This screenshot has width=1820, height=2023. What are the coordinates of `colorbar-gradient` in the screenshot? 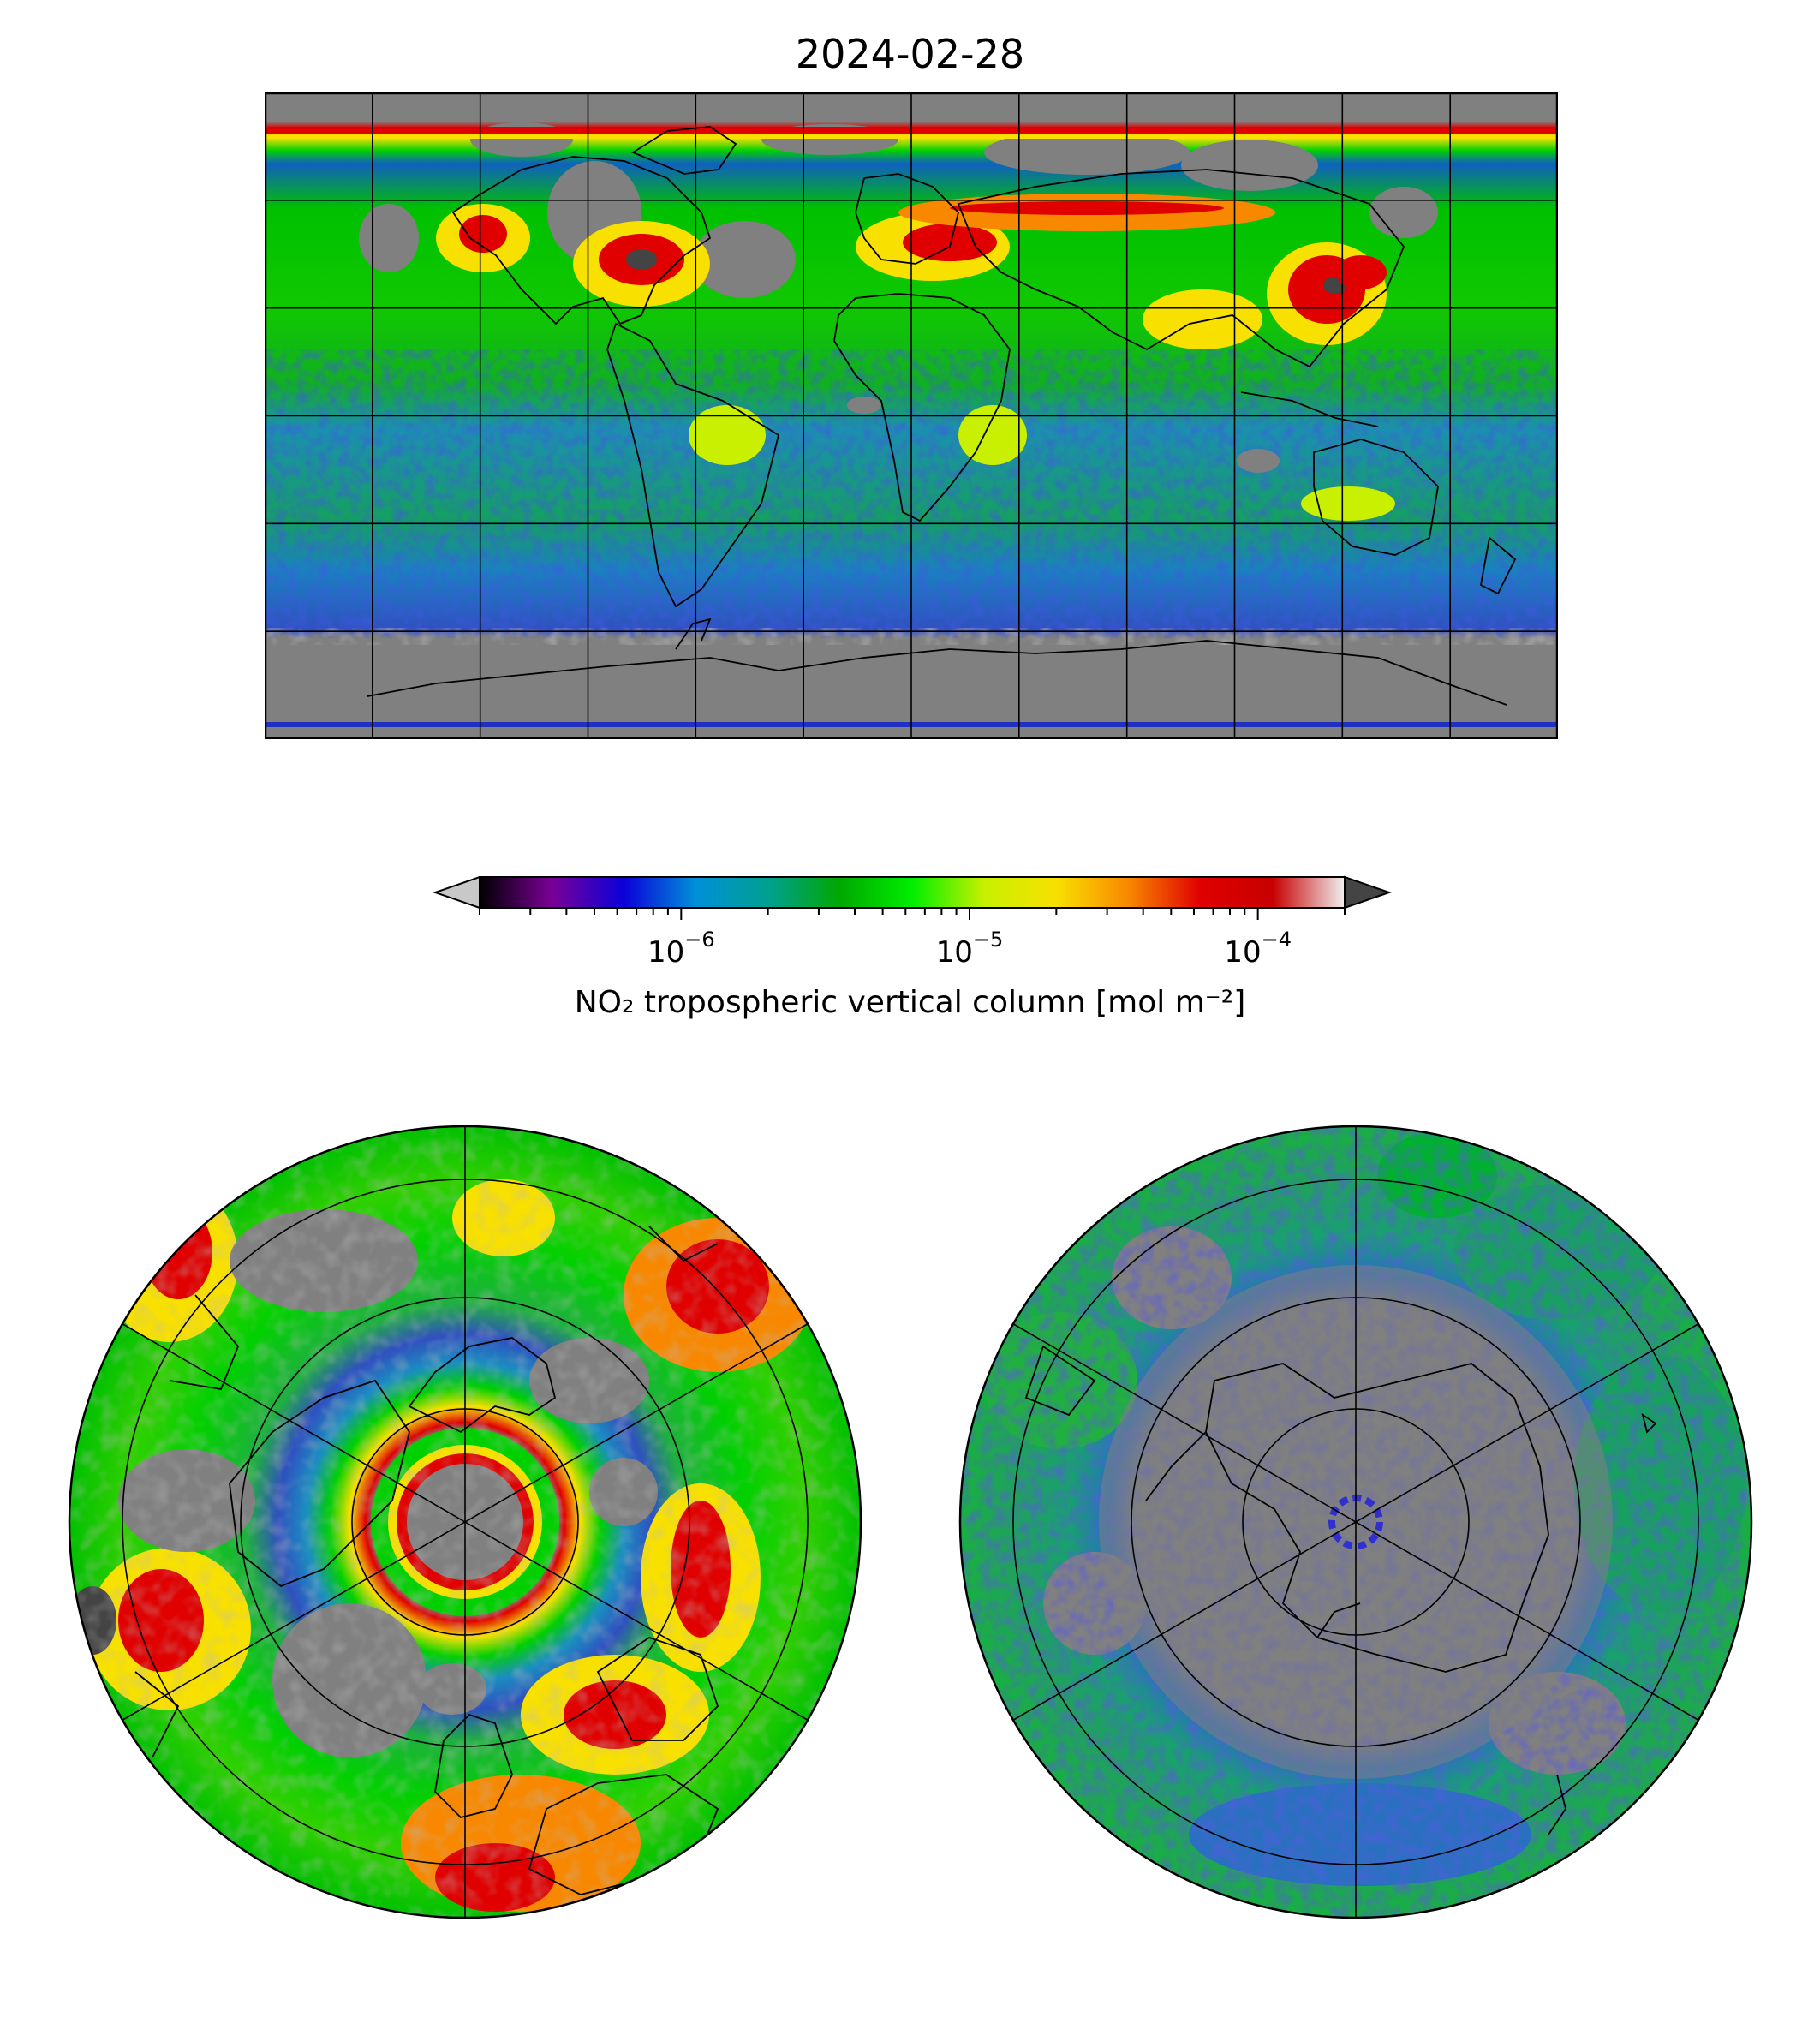 It's located at (912, 892).